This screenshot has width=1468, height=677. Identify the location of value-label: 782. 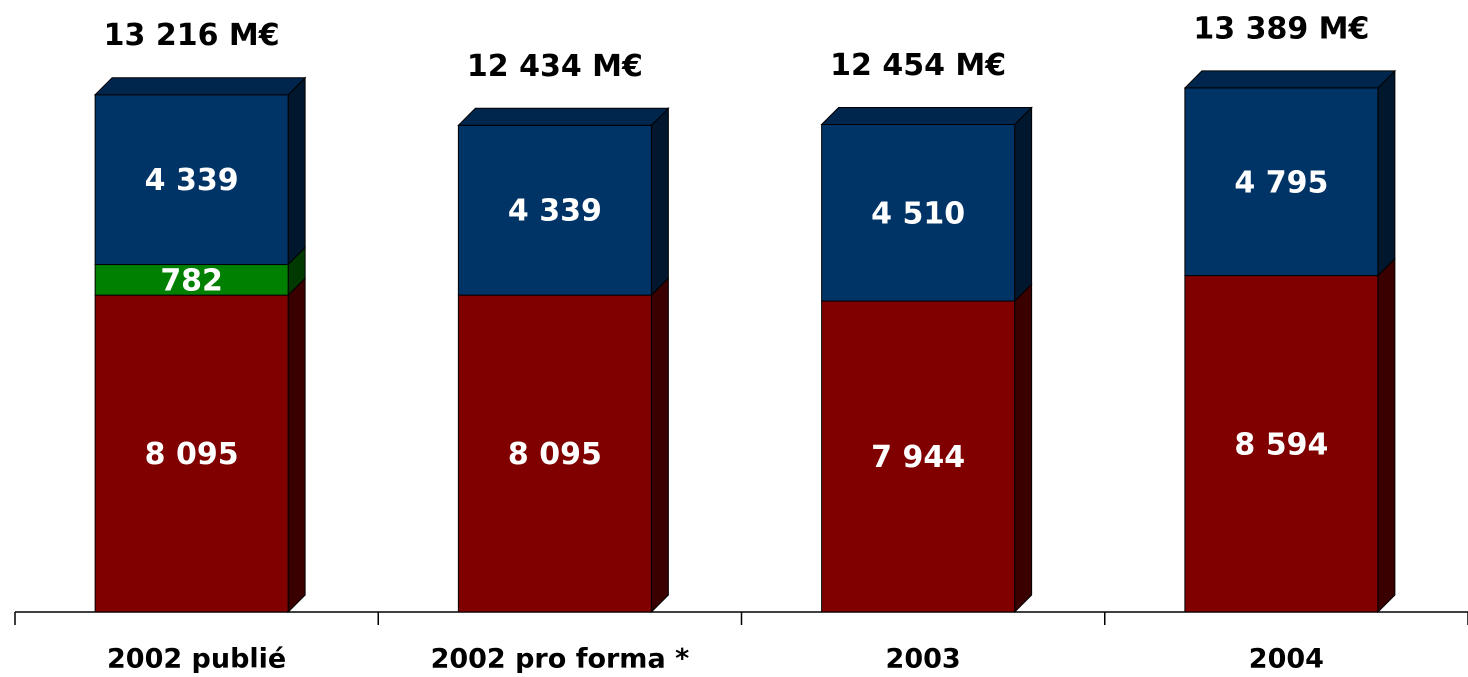
(191, 280).